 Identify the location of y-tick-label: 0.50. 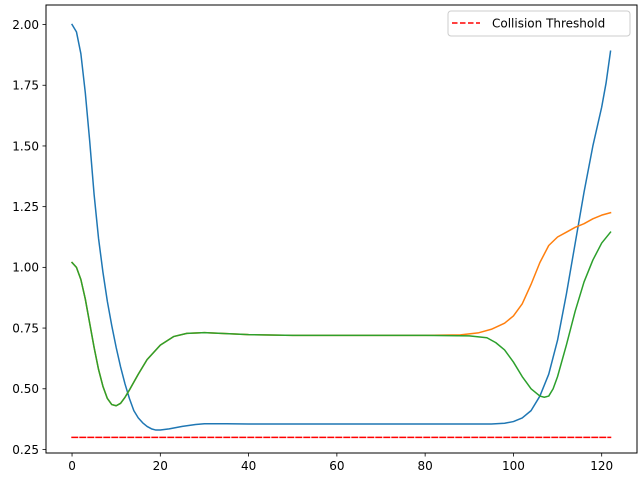
(25, 389).